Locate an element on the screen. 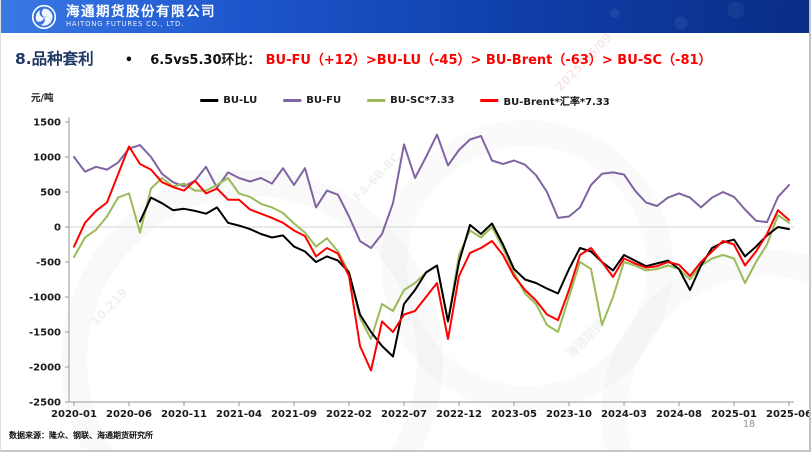  legend-item: BU-Brent*汇率*7.33 is located at coordinates (545, 100).